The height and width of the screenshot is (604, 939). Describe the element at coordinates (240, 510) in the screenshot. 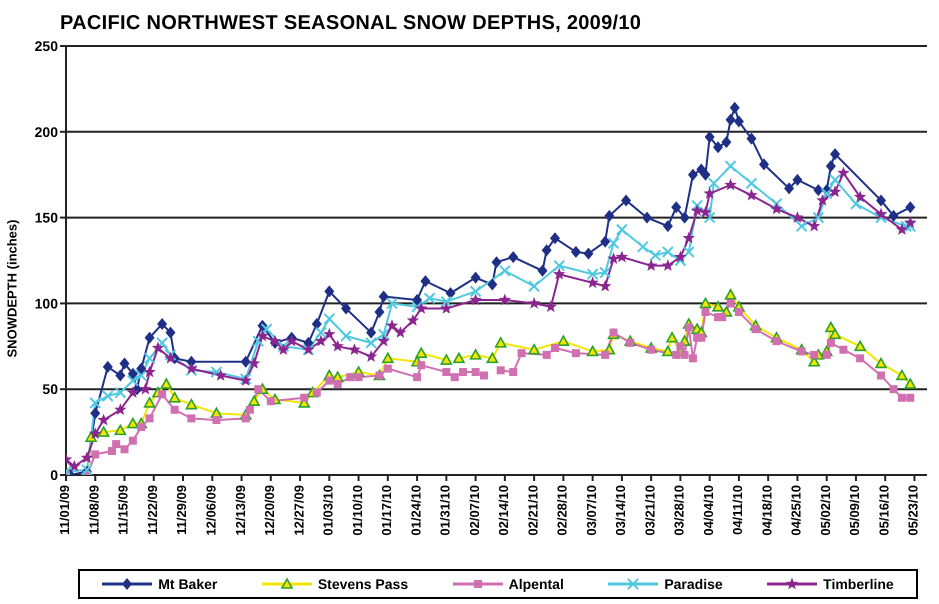

I see `x-tick-label: 12/13/09` at that location.